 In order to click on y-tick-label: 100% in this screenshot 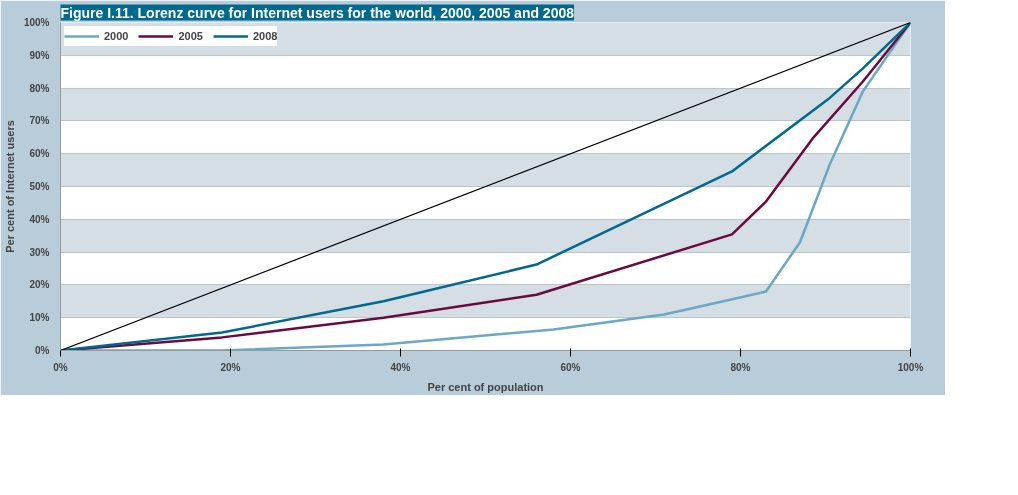, I will do `click(36, 22)`.